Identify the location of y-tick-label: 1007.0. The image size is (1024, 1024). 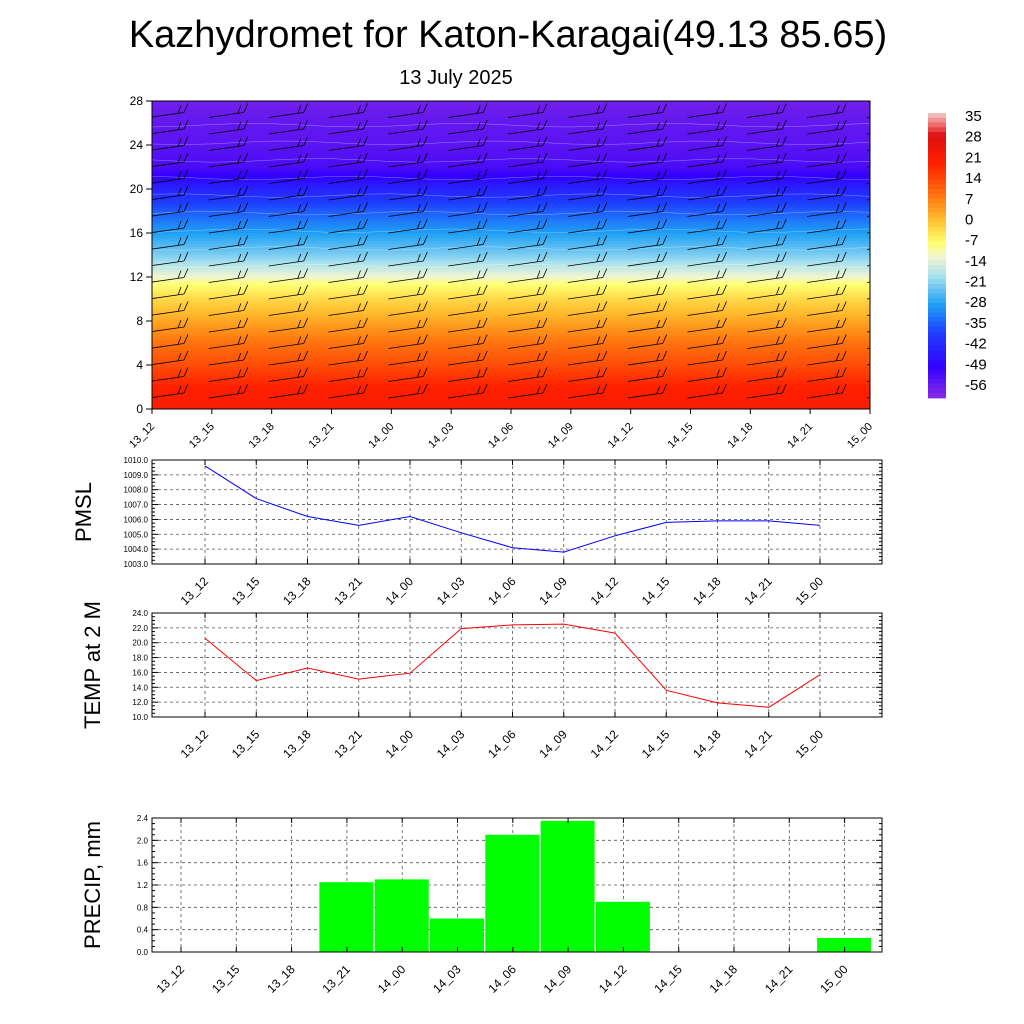
(136, 505).